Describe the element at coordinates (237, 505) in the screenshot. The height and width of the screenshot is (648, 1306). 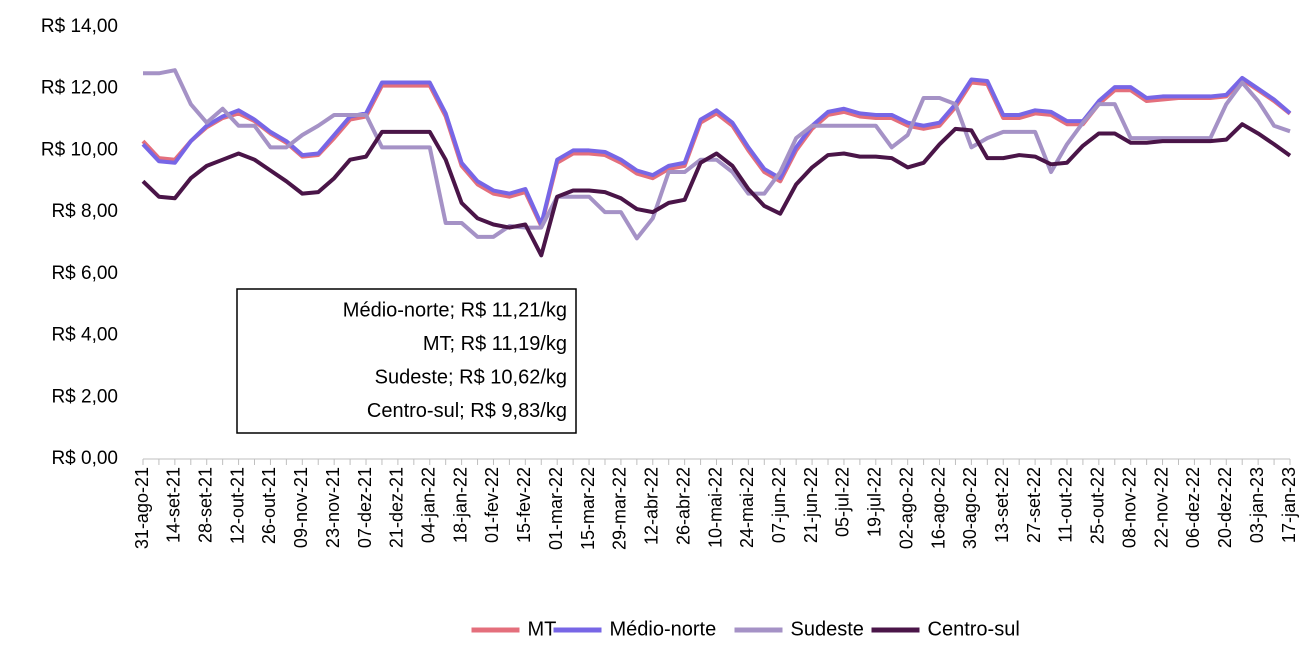
I see `x-tick-label: 12-out-21` at that location.